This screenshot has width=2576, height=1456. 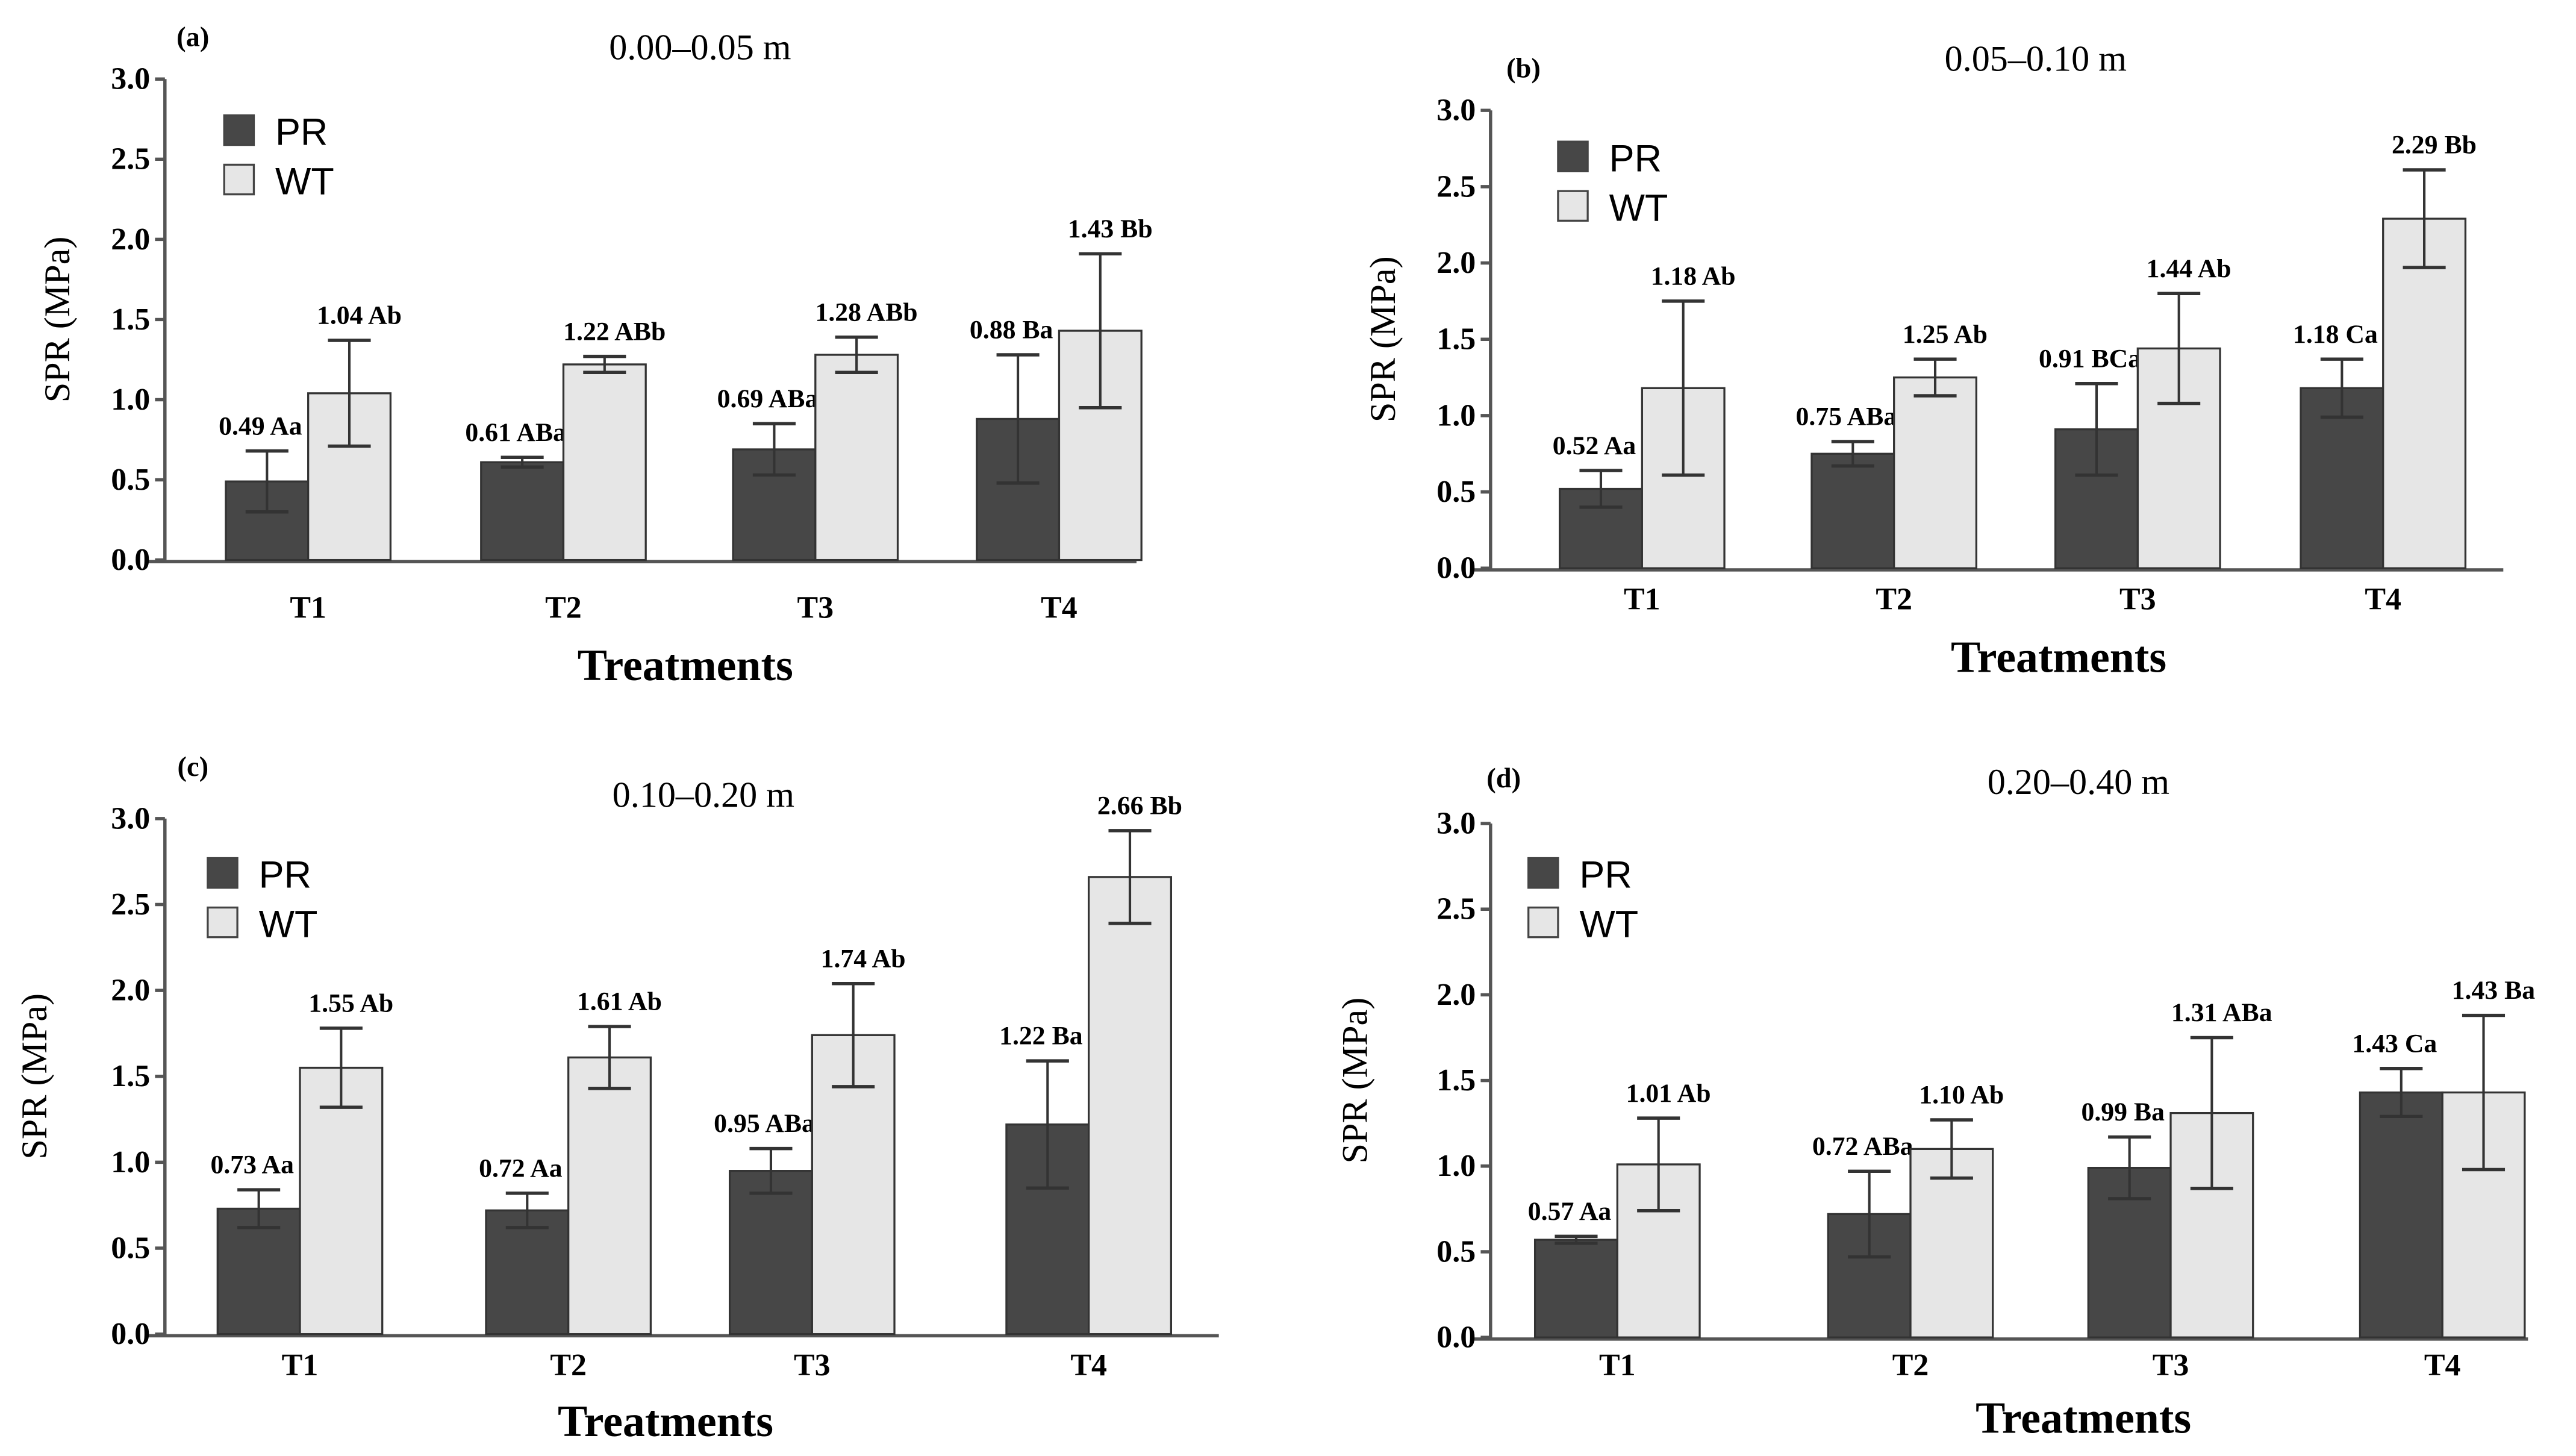 What do you see at coordinates (2434, 146) in the screenshot?
I see `data-label: 2.29 Bb` at bounding box center [2434, 146].